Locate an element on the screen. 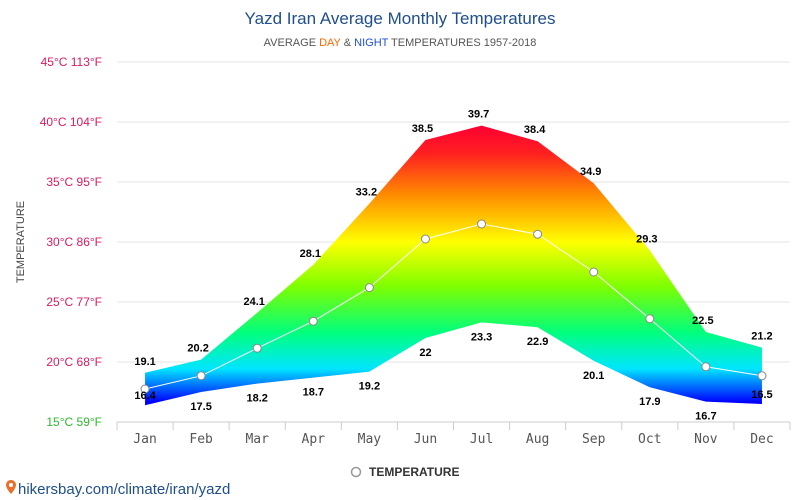  y-tick-label: 15°C 59°F is located at coordinates (74, 422).